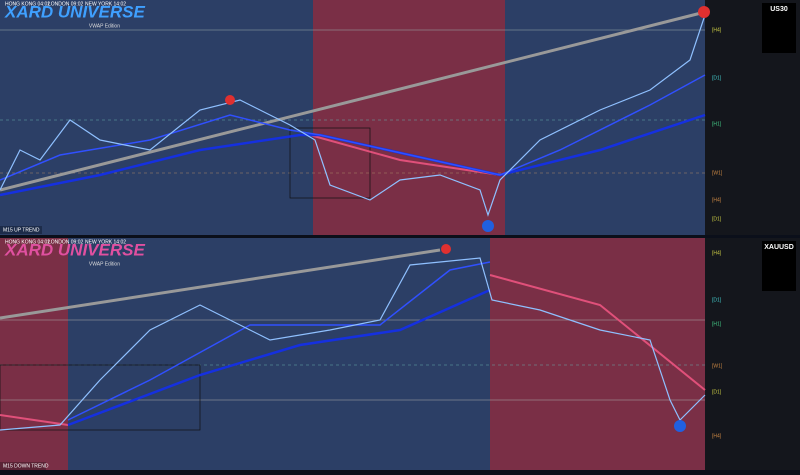 The height and width of the screenshot is (475, 800). Describe the element at coordinates (779, 9) in the screenshot. I see `symbol: US30` at that location.